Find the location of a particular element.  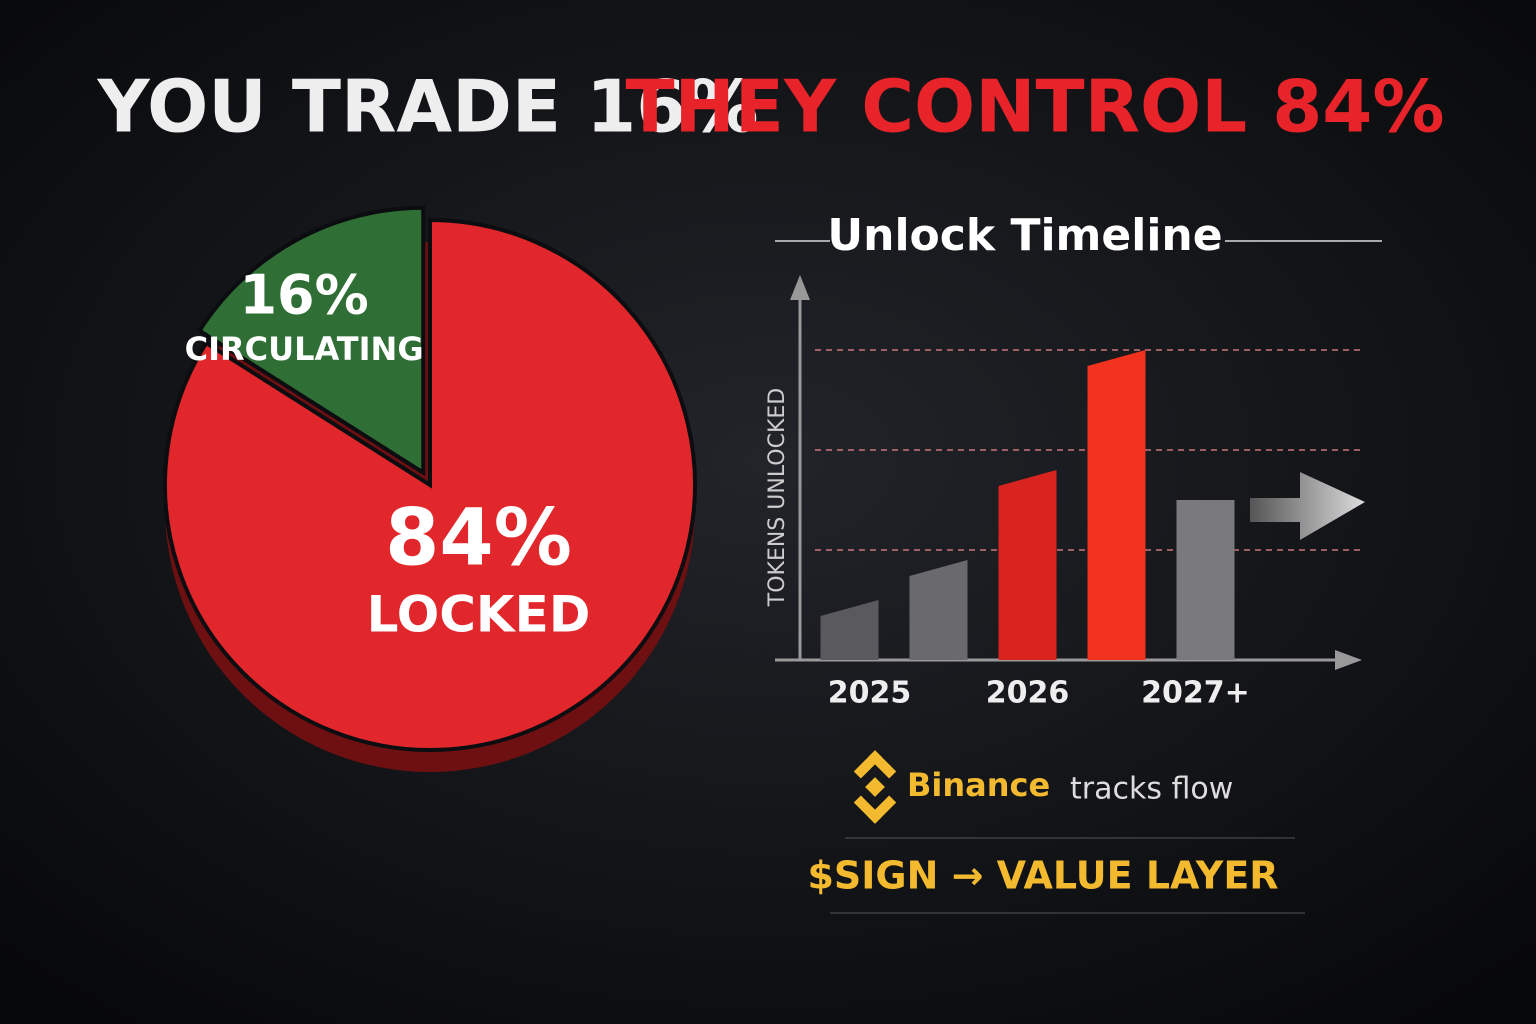

trend-arrow is located at coordinates (1307, 506).